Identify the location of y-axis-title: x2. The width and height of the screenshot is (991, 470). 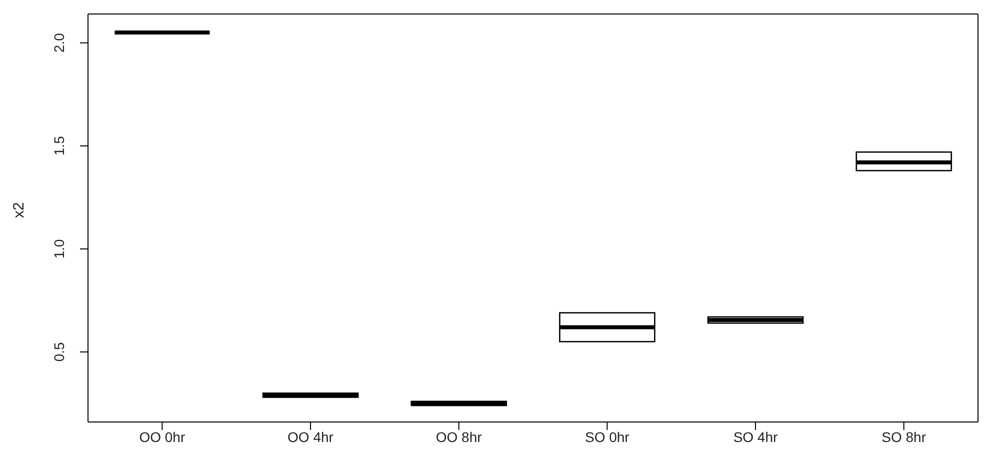
(19, 210).